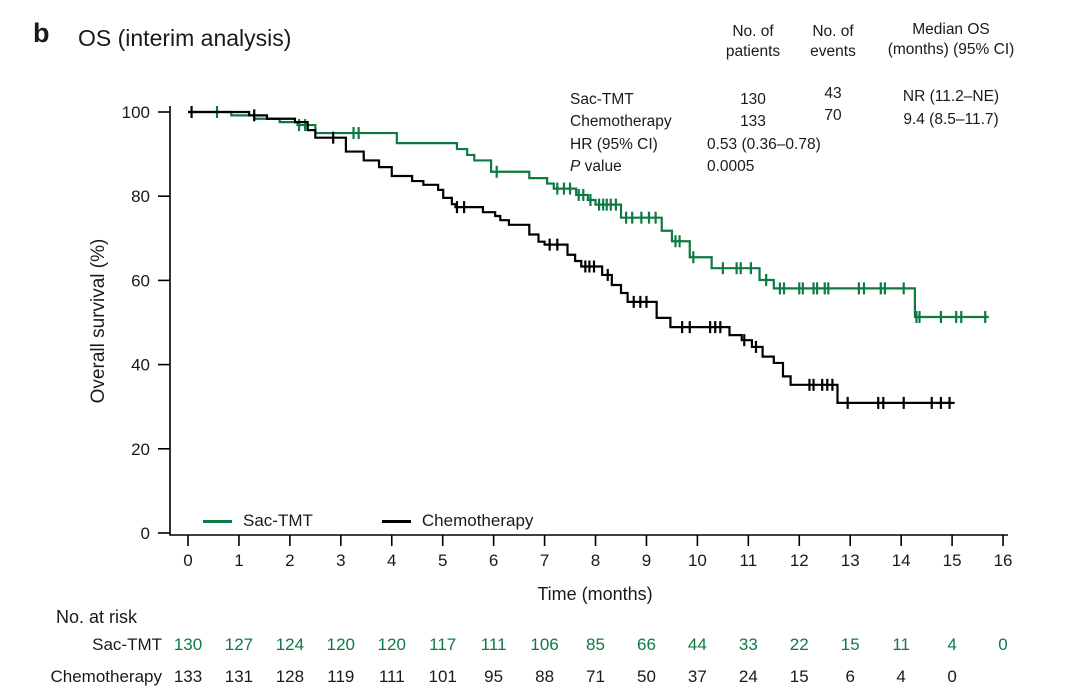  I want to click on risk-value: 44, so click(697, 644).